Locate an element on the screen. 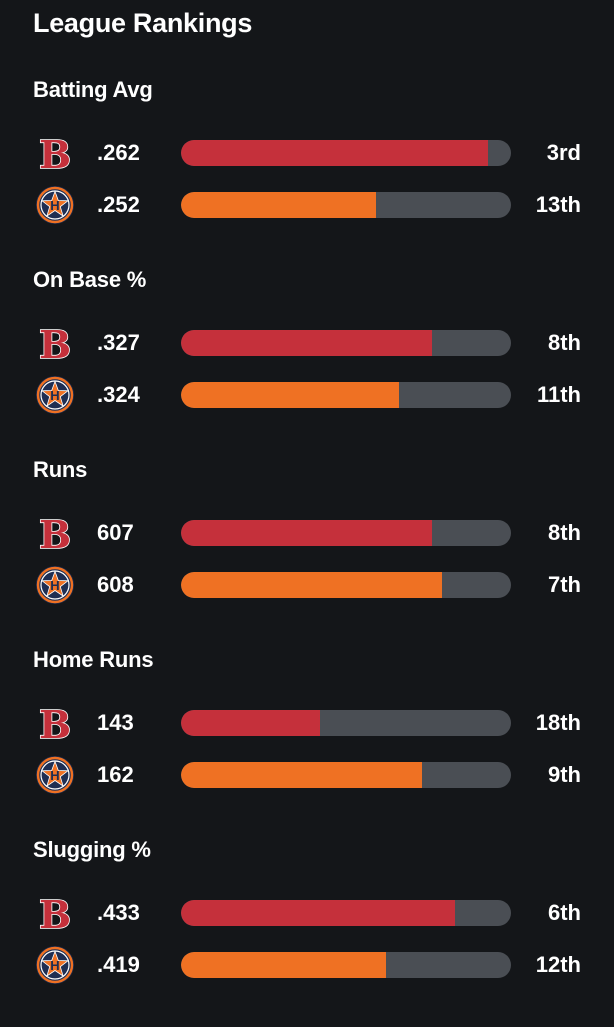 The height and width of the screenshot is (1027, 614). team-stat-row: H 608 7th is located at coordinates (307, 585).